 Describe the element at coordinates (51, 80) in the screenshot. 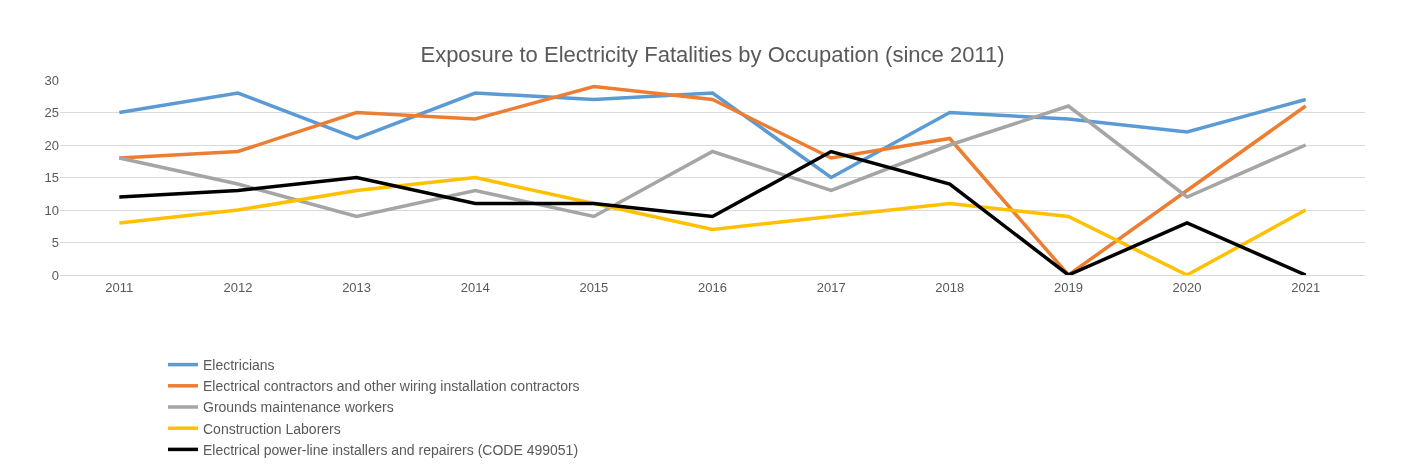

I see `y-tick-label: 30` at that location.